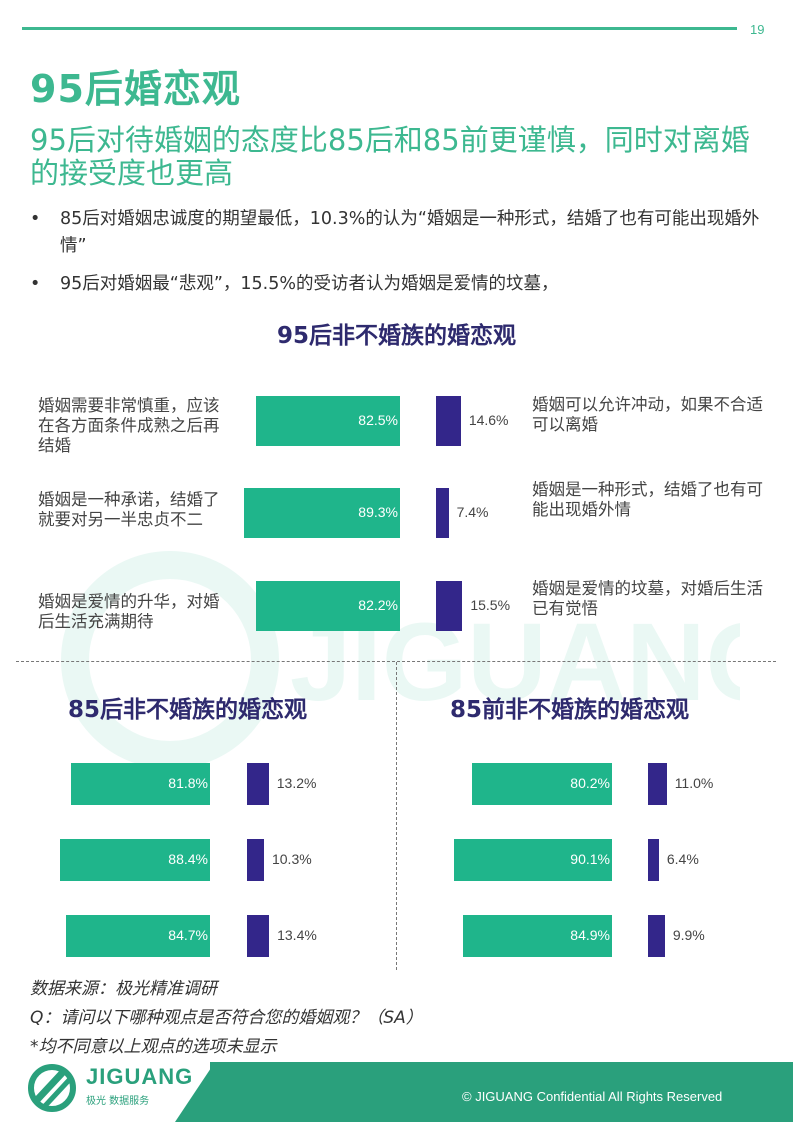  Describe the element at coordinates (396, 816) in the screenshot. I see `divider-vertical` at that location.